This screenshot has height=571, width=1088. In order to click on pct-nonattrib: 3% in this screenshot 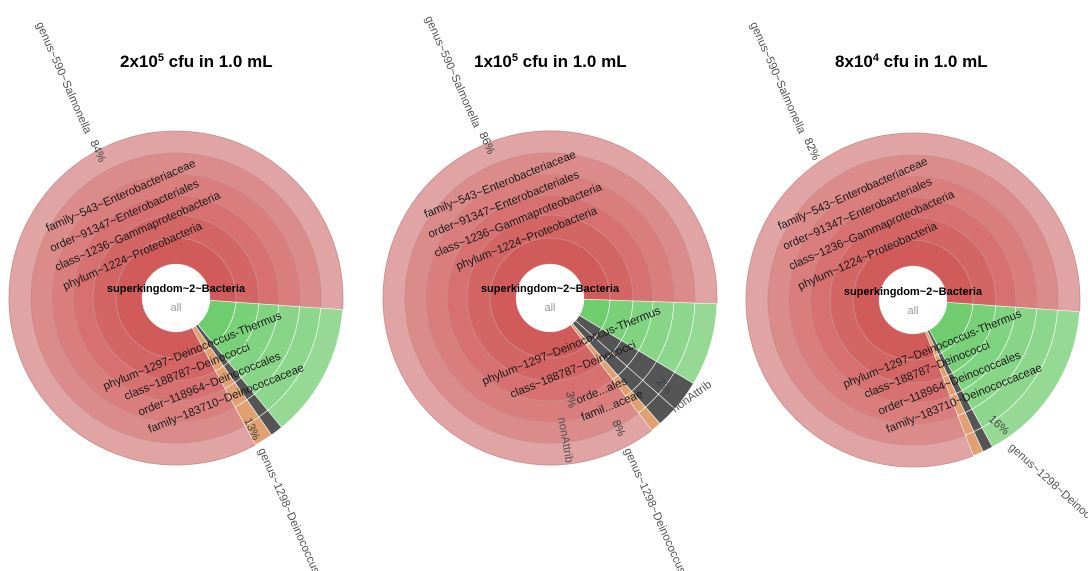, I will do `click(570, 399)`.